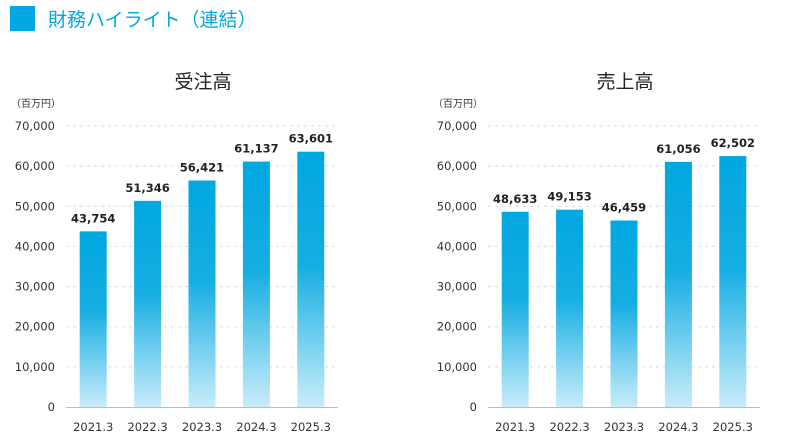  What do you see at coordinates (152, 19) in the screenshot?
I see `section-title: 財務ハイライト（連結）` at bounding box center [152, 19].